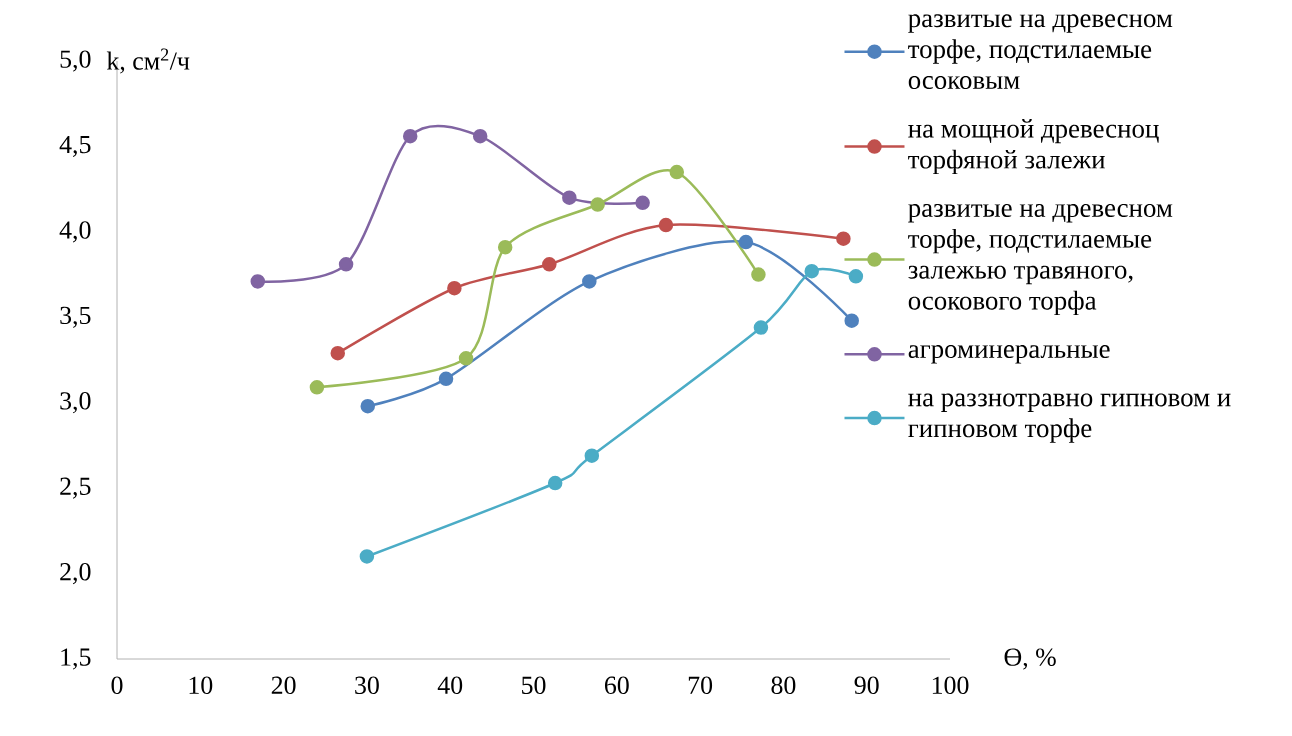 The width and height of the screenshot is (1292, 736). I want to click on x-tick-label: 80, so click(783, 685).